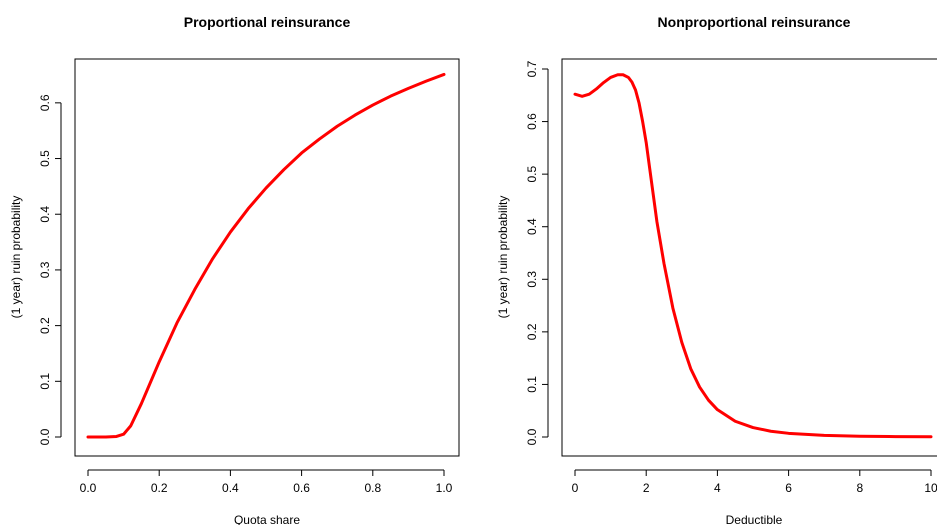 Image resolution: width=937 pixels, height=525 pixels. Describe the element at coordinates (754, 22) in the screenshot. I see `chart-title: Nonproportional reinsurance` at that location.